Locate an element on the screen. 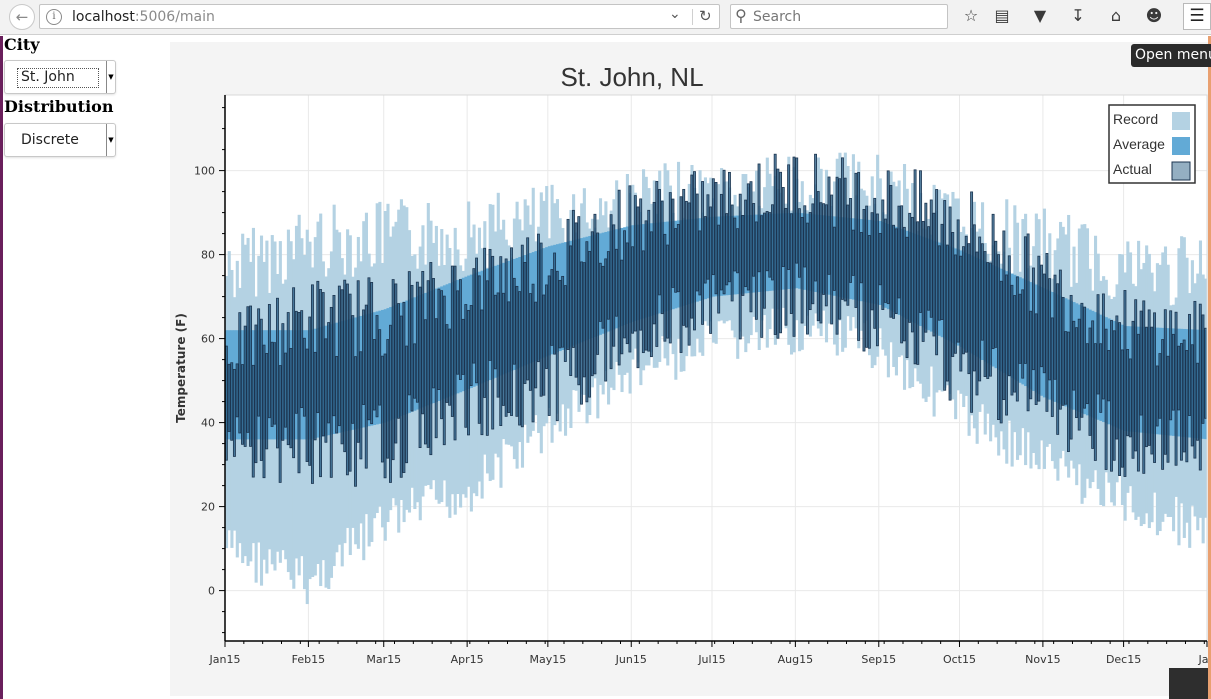 Image resolution: width=1211 pixels, height=699 pixels. y-tick-label: 0 is located at coordinates (211, 591).